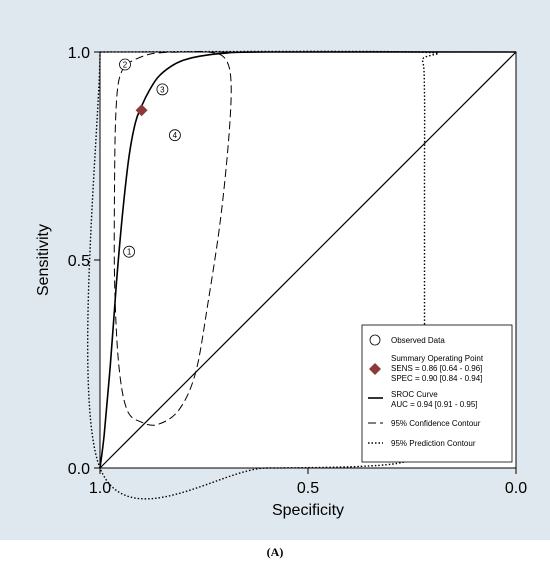  Describe the element at coordinates (79, 53) in the screenshot. I see `y-tick-label: 1.0` at that location.